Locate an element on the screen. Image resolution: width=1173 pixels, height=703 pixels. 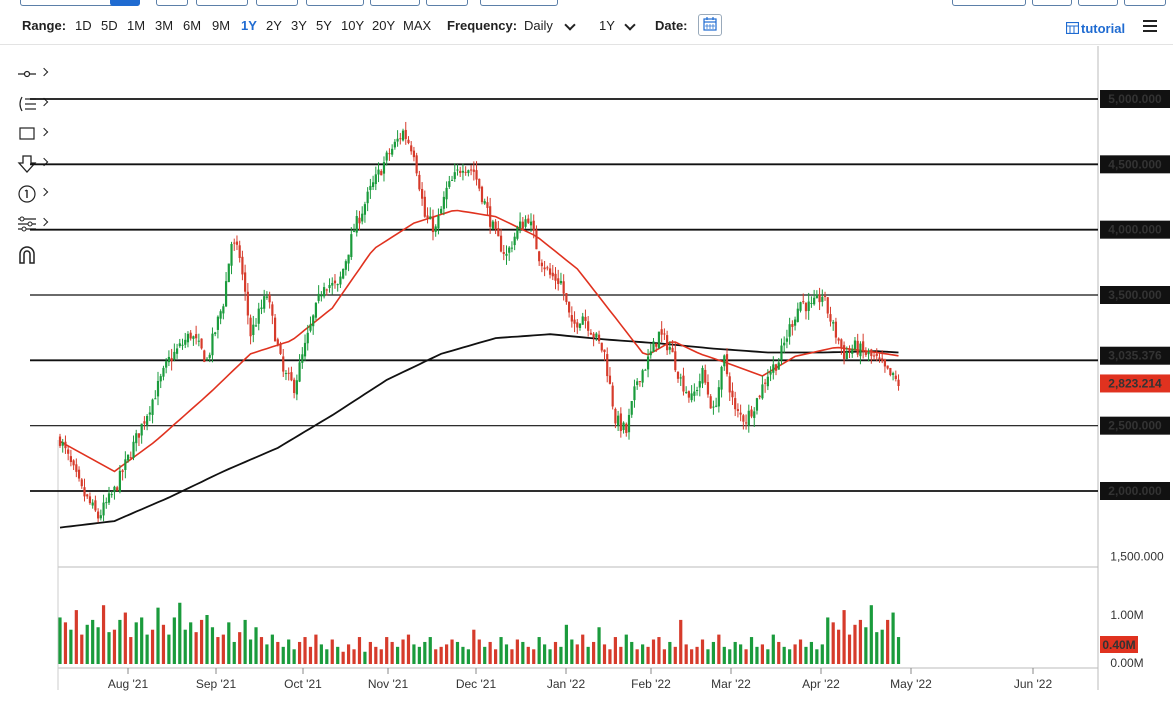
calendar-button is located at coordinates (710, 25).